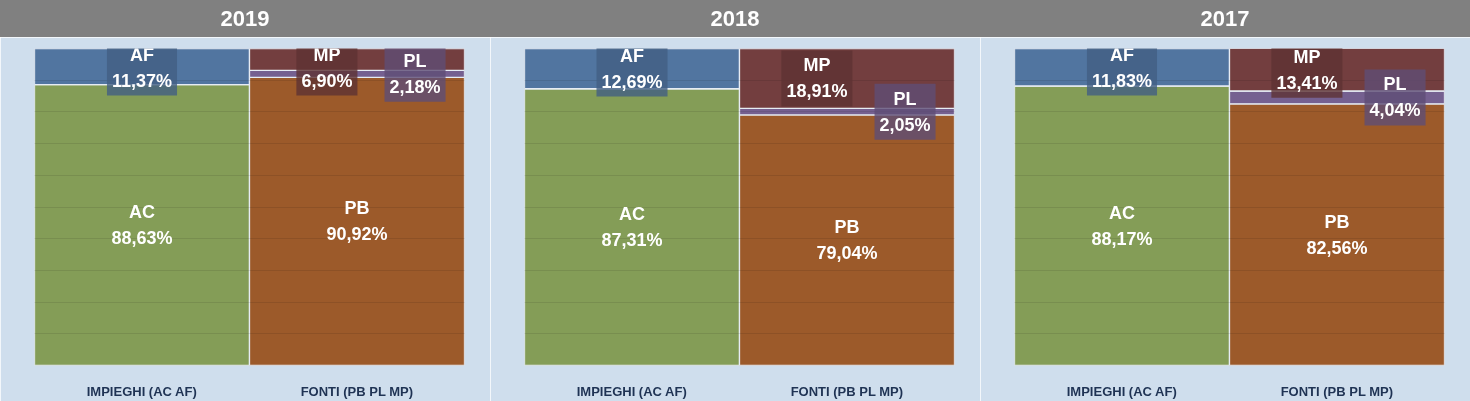  I want to click on data-label: 82,56%, so click(1337, 247).